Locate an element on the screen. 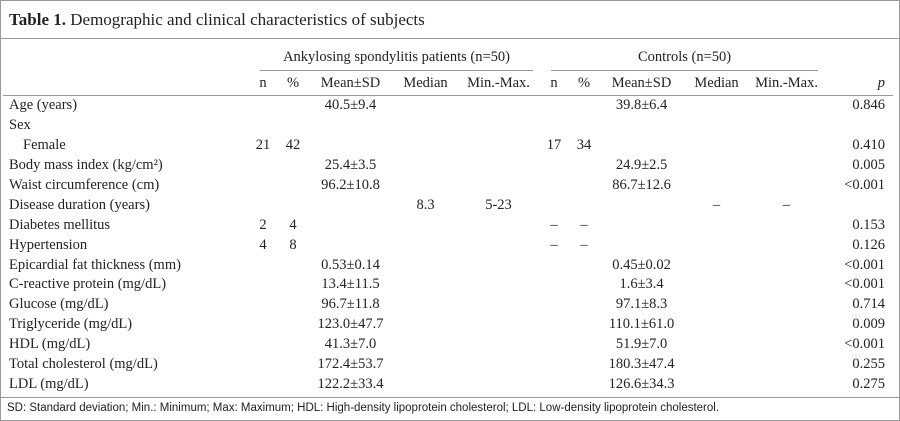 This screenshot has width=900, height=421. p-value: 0.255 is located at coordinates (869, 364).